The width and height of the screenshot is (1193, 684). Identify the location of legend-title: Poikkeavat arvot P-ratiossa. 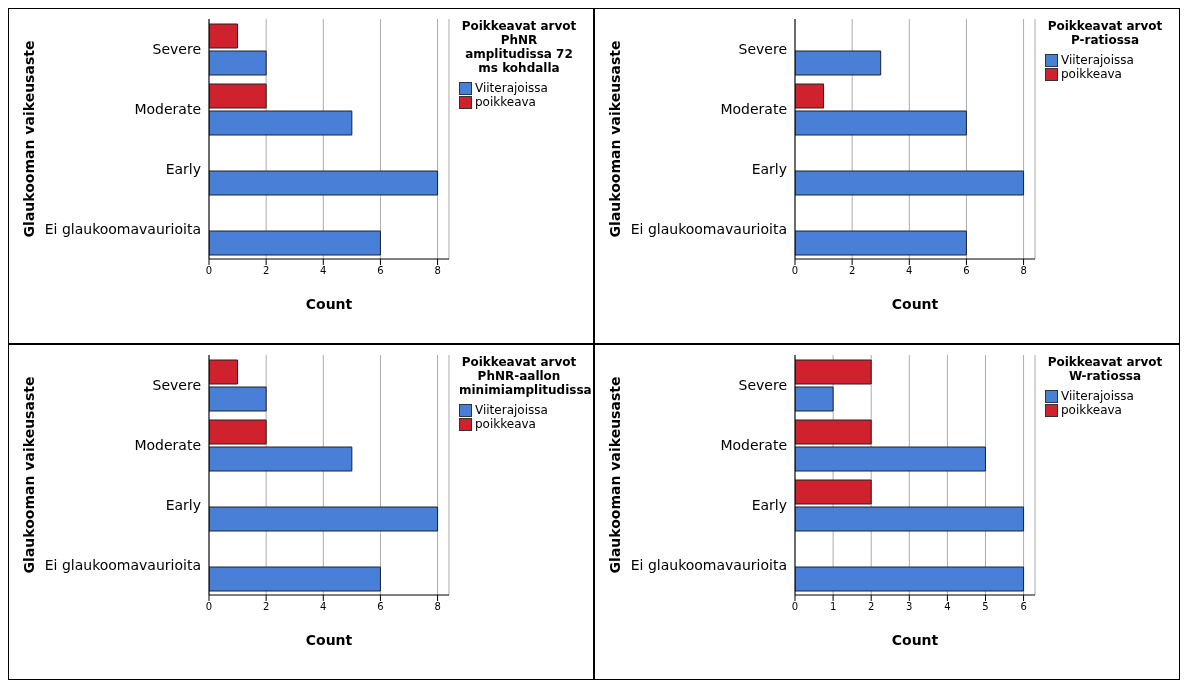
(1105, 33).